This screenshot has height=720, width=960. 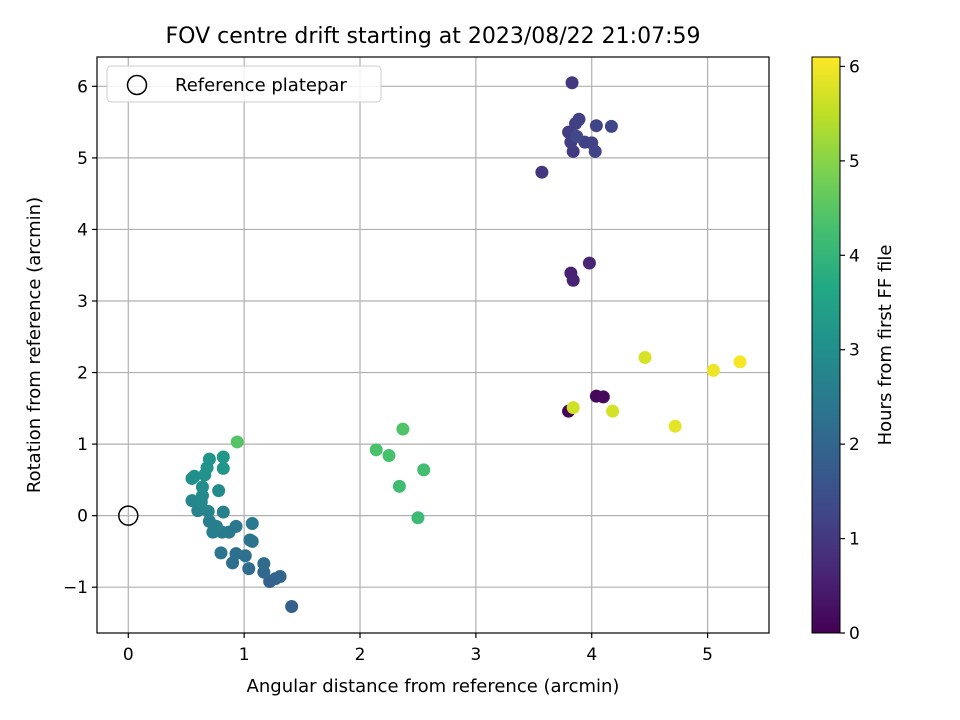 I want to click on y-tick-label: 0, so click(x=82, y=517).